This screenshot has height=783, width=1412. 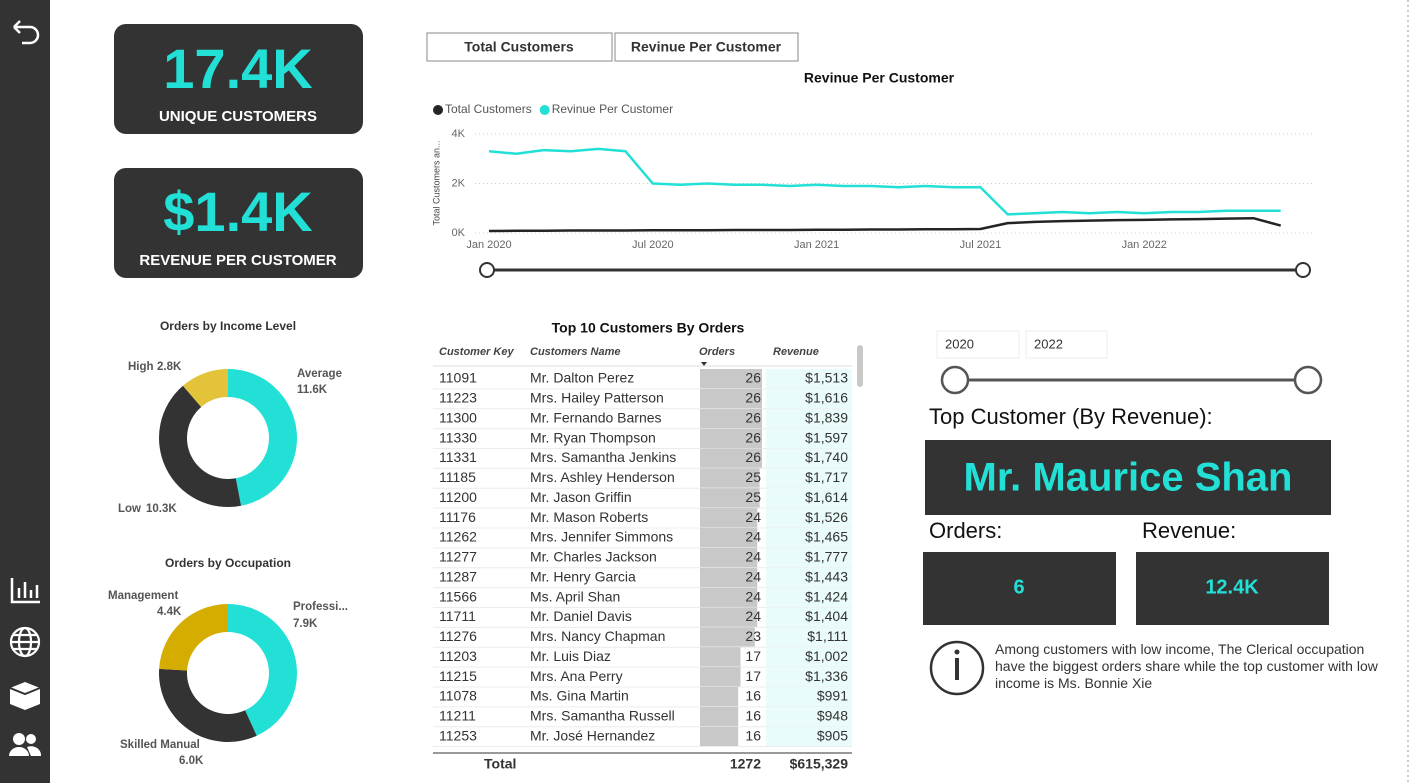 I want to click on legend-label: Total Customers, so click(x=488, y=109).